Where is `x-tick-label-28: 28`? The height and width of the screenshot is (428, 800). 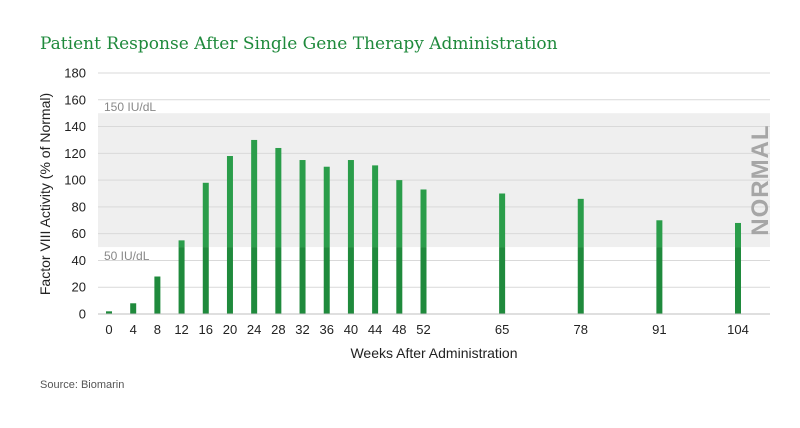 x-tick-label-28: 28 is located at coordinates (278, 329).